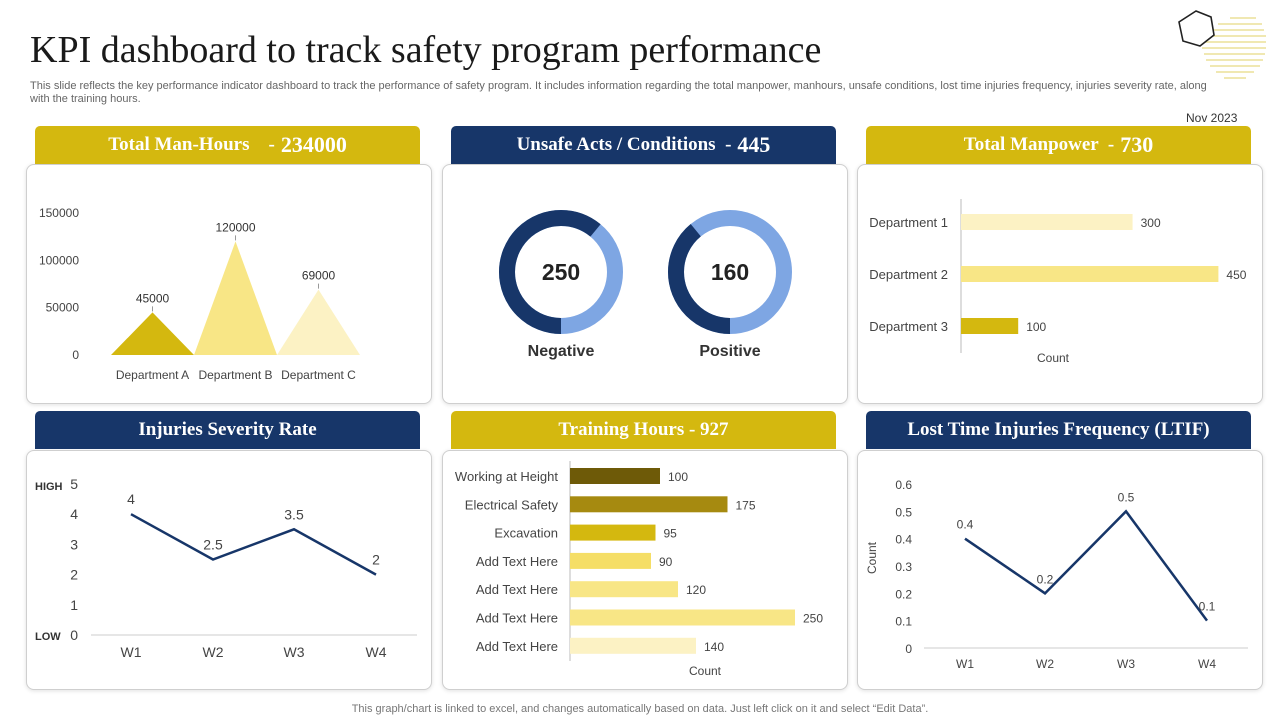 Image resolution: width=1280 pixels, height=720 pixels. Describe the element at coordinates (903, 512) in the screenshot. I see `y-tick-label: 0.5` at that location.